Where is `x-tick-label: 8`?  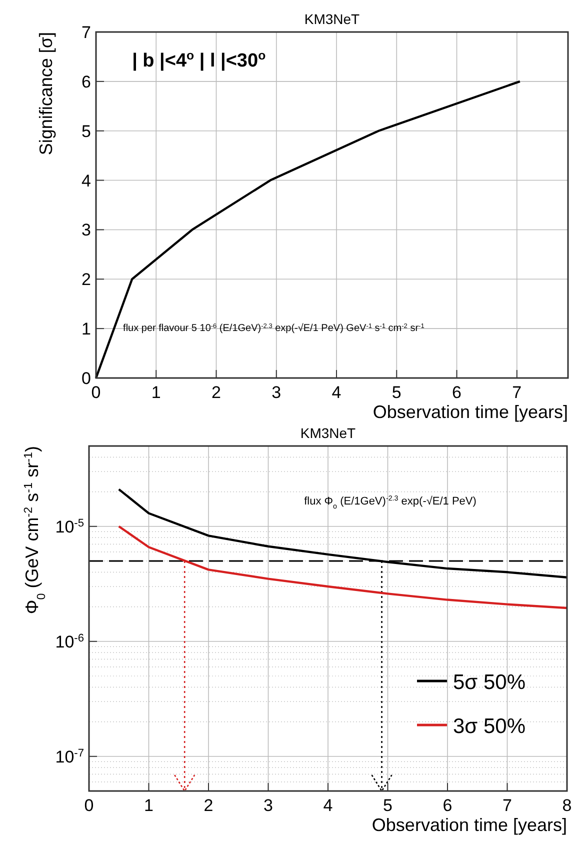 x-tick-label: 8 is located at coordinates (567, 805).